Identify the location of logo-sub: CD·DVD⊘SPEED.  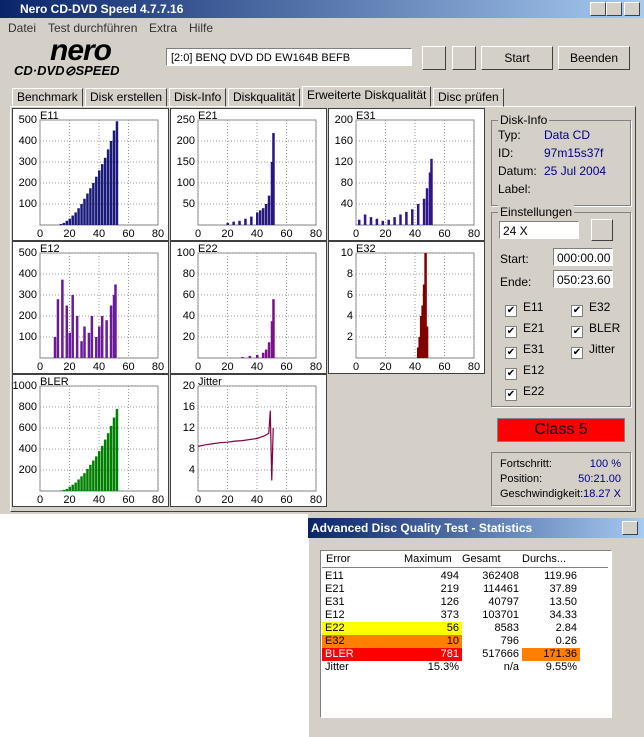
(67, 70).